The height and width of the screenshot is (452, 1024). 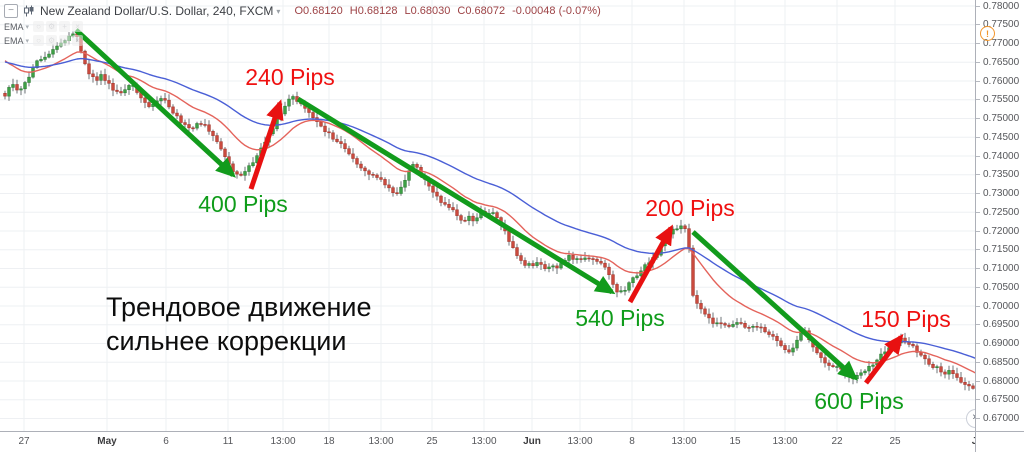 I want to click on price-axis-label: 0.77000, so click(x=997, y=43).